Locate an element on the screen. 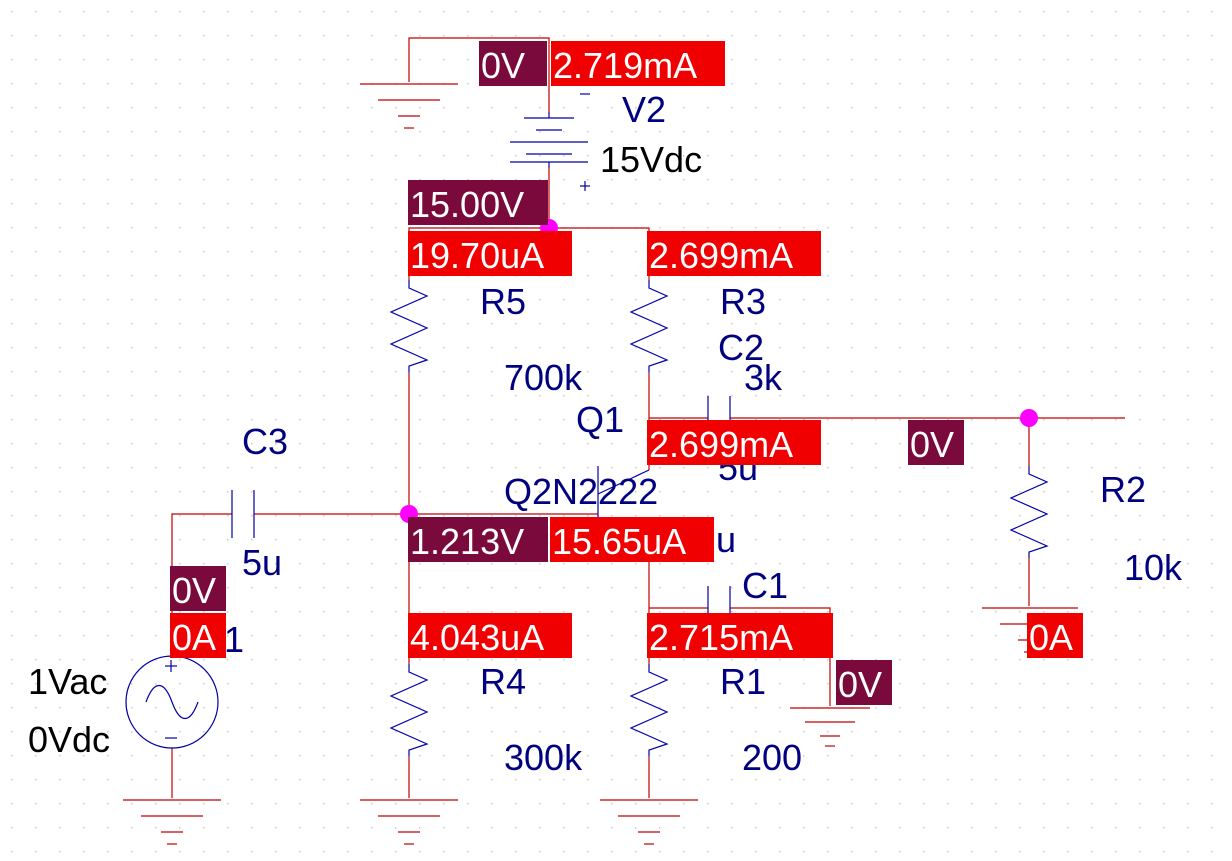  resistor-r3-icon is located at coordinates (649, 326).